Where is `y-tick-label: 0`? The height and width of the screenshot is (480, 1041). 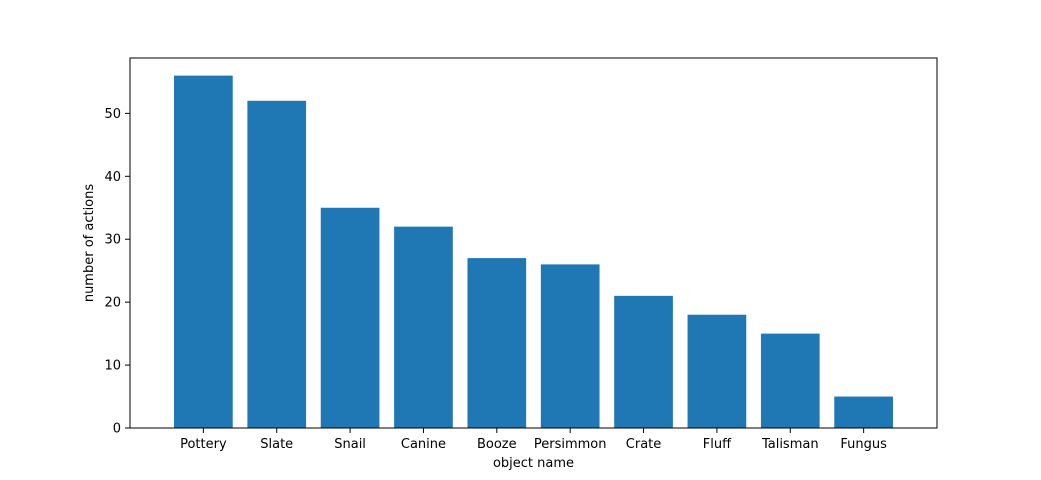
y-tick-label: 0 is located at coordinates (117, 429).